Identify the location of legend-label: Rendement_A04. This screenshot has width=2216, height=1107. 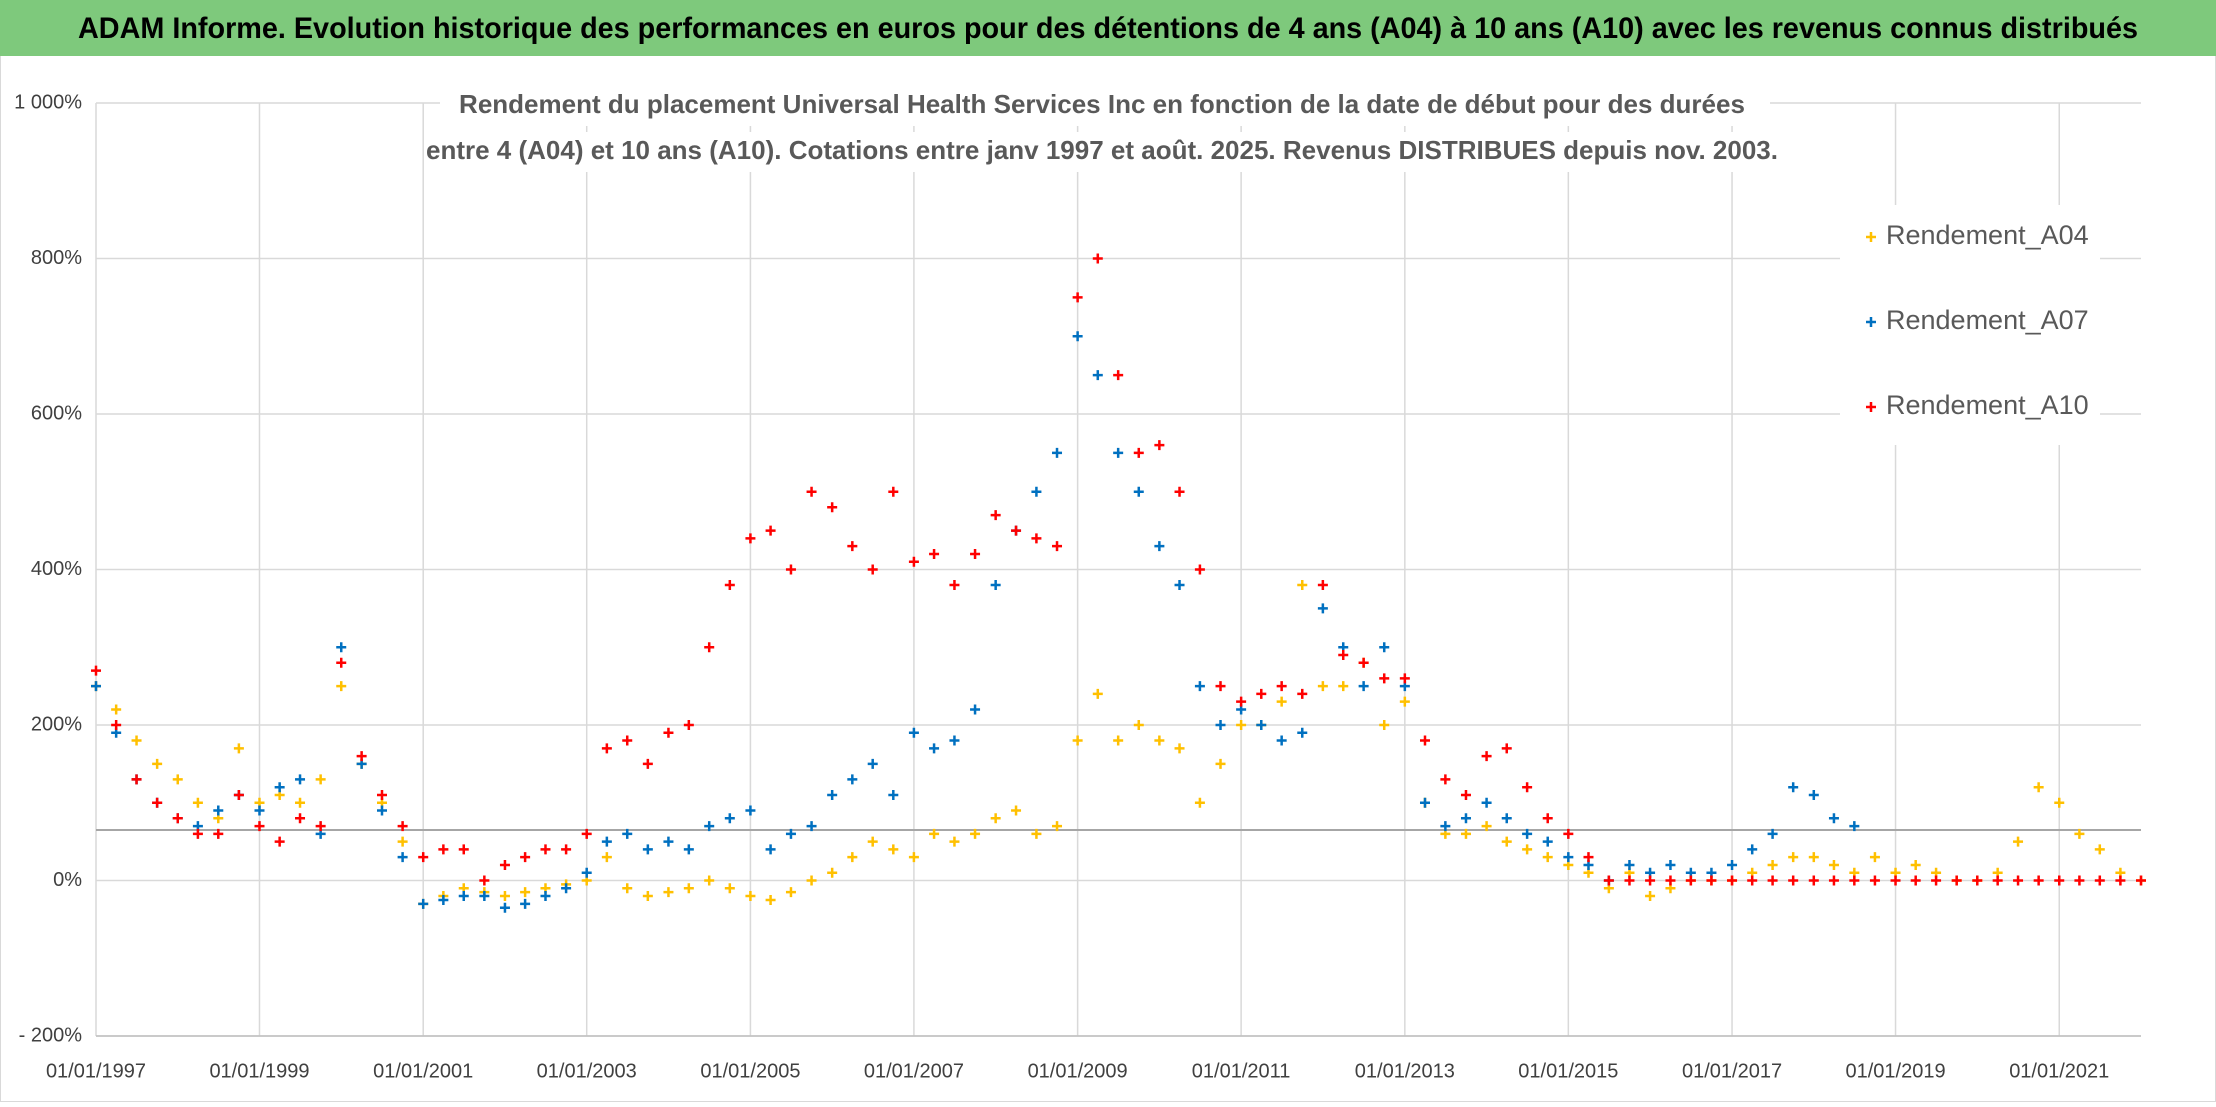
(1987, 235).